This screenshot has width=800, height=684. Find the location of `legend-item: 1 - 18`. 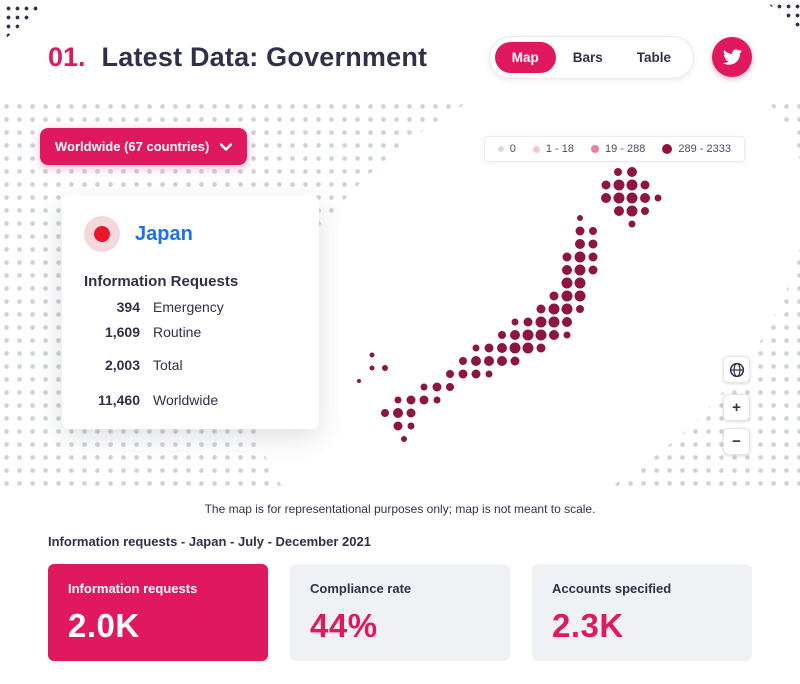

legend-item: 1 - 18 is located at coordinates (553, 149).